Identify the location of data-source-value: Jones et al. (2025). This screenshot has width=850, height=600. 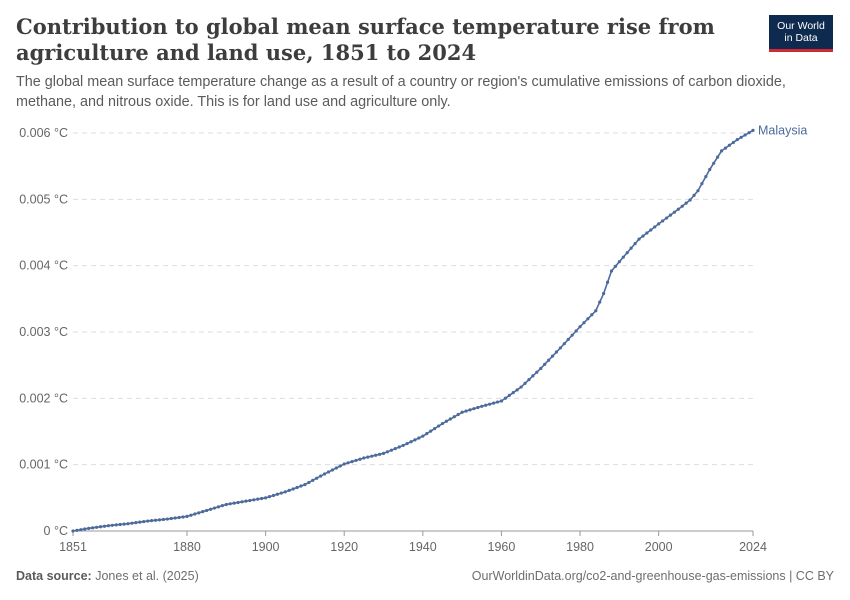
(147, 576).